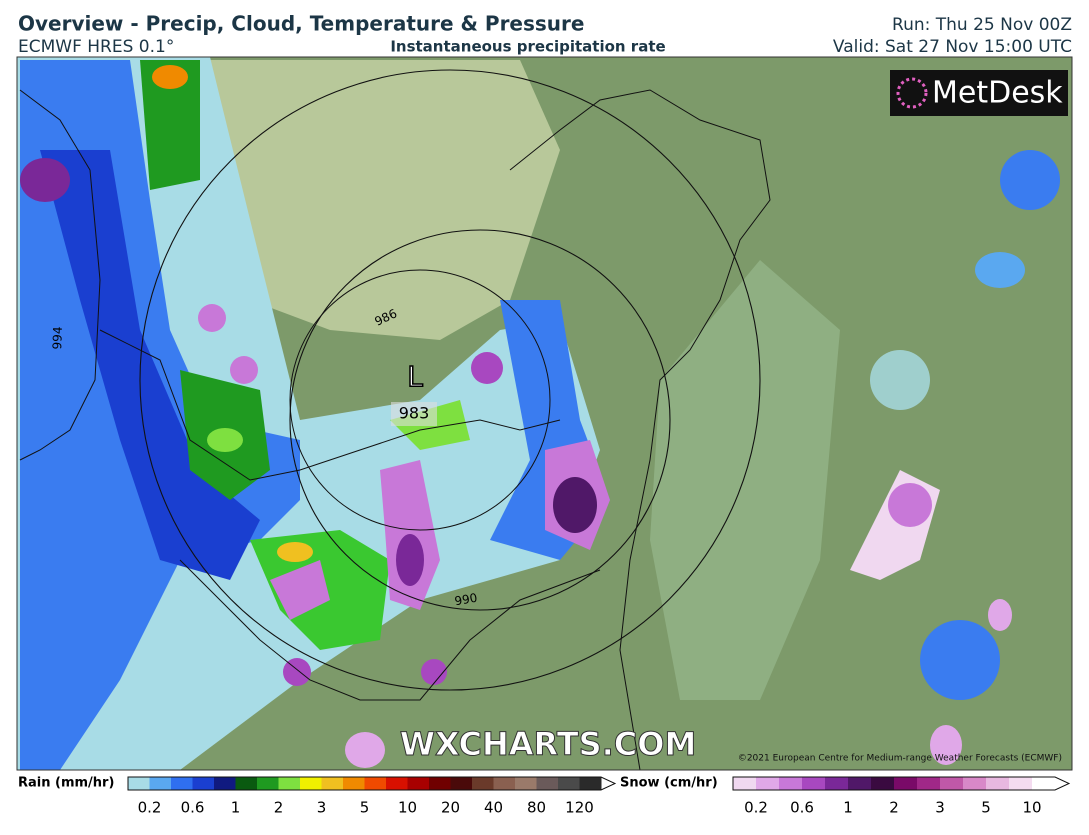 The image size is (1089, 835). I want to click on low-symbol: L, so click(415, 376).